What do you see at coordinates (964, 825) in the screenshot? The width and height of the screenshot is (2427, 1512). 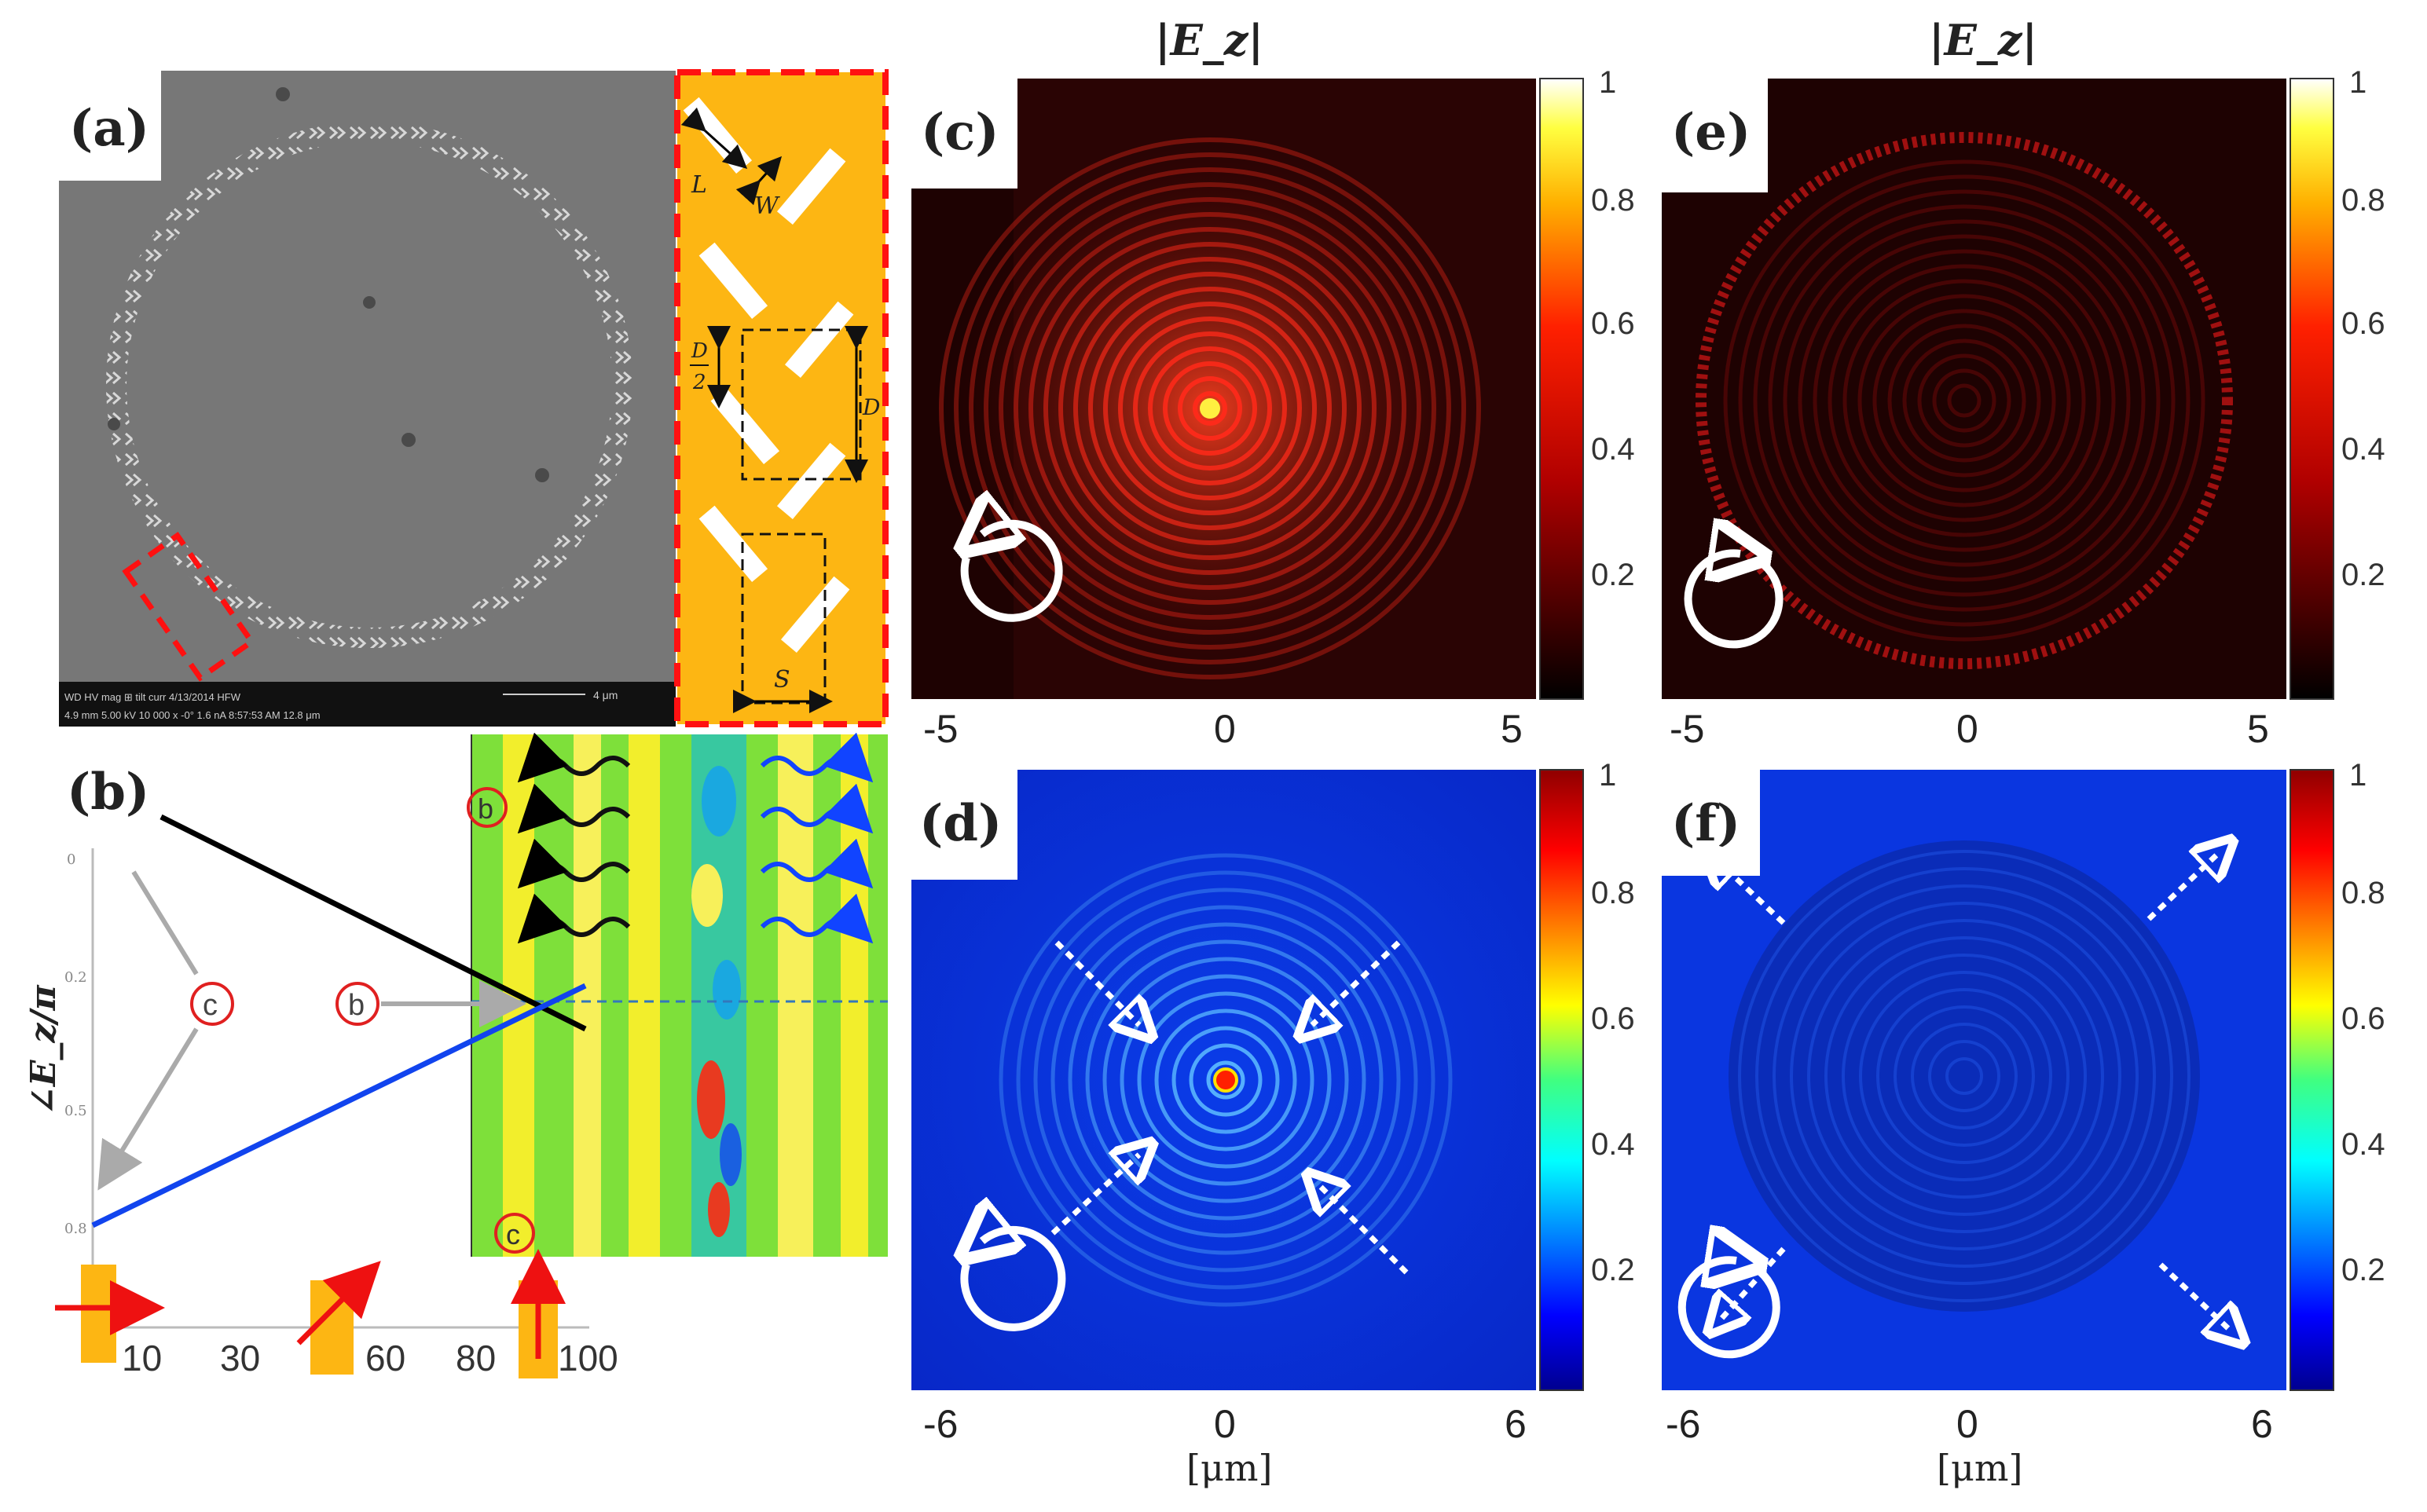 I see `d-label-box` at bounding box center [964, 825].